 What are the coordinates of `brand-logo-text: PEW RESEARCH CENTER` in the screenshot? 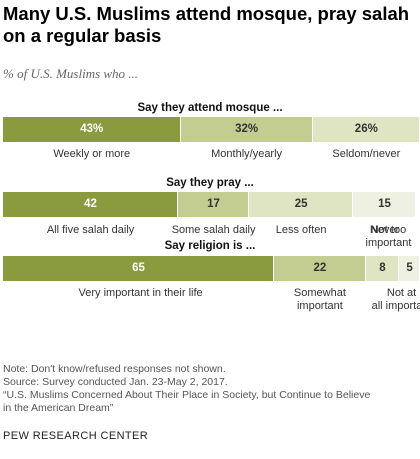 It's located at (76, 436).